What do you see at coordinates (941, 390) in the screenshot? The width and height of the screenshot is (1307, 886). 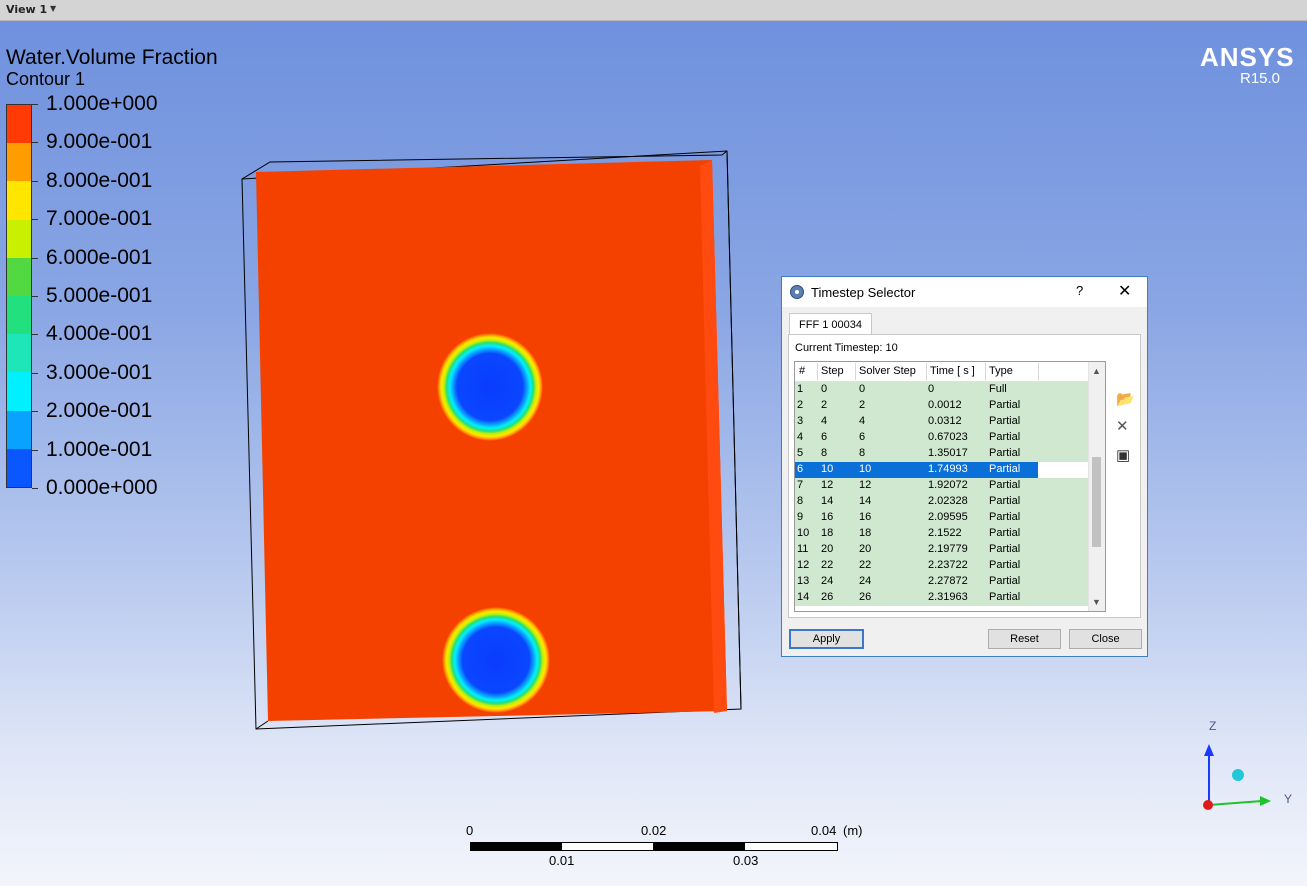 I see `table-row: 1 0 0 0 Full` at bounding box center [941, 390].